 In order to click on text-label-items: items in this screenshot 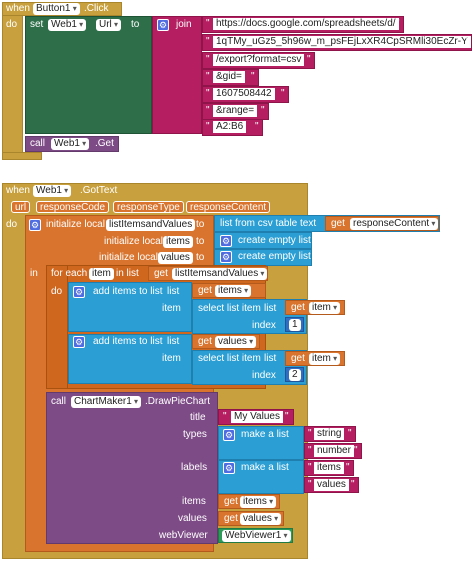, I will do `click(329, 468)`.